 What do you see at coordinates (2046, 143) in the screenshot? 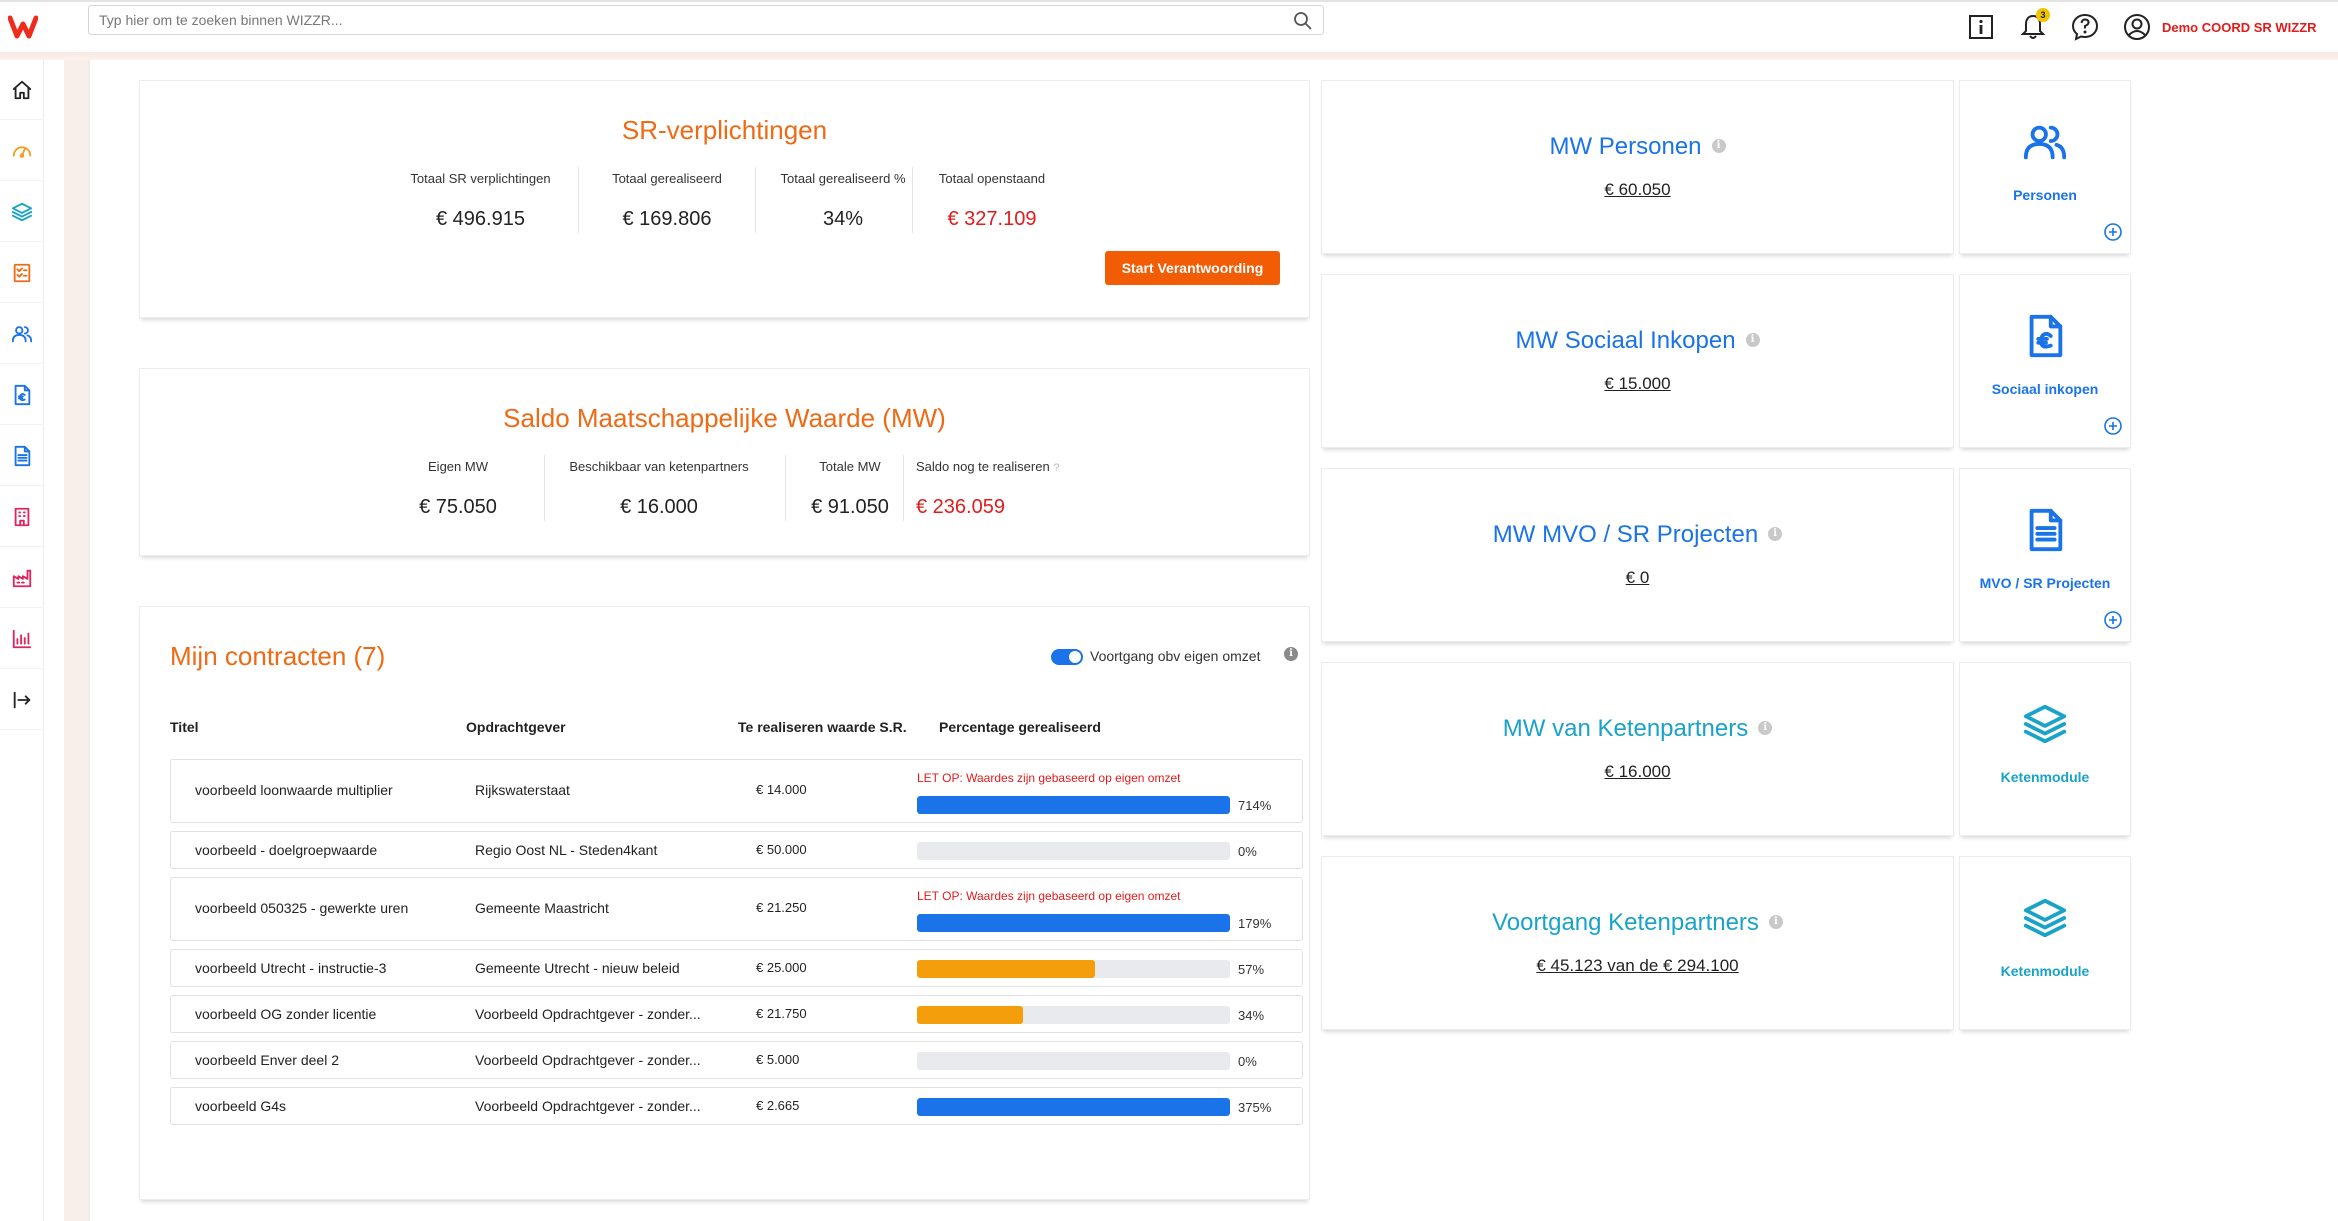
I see `people-icon` at bounding box center [2046, 143].